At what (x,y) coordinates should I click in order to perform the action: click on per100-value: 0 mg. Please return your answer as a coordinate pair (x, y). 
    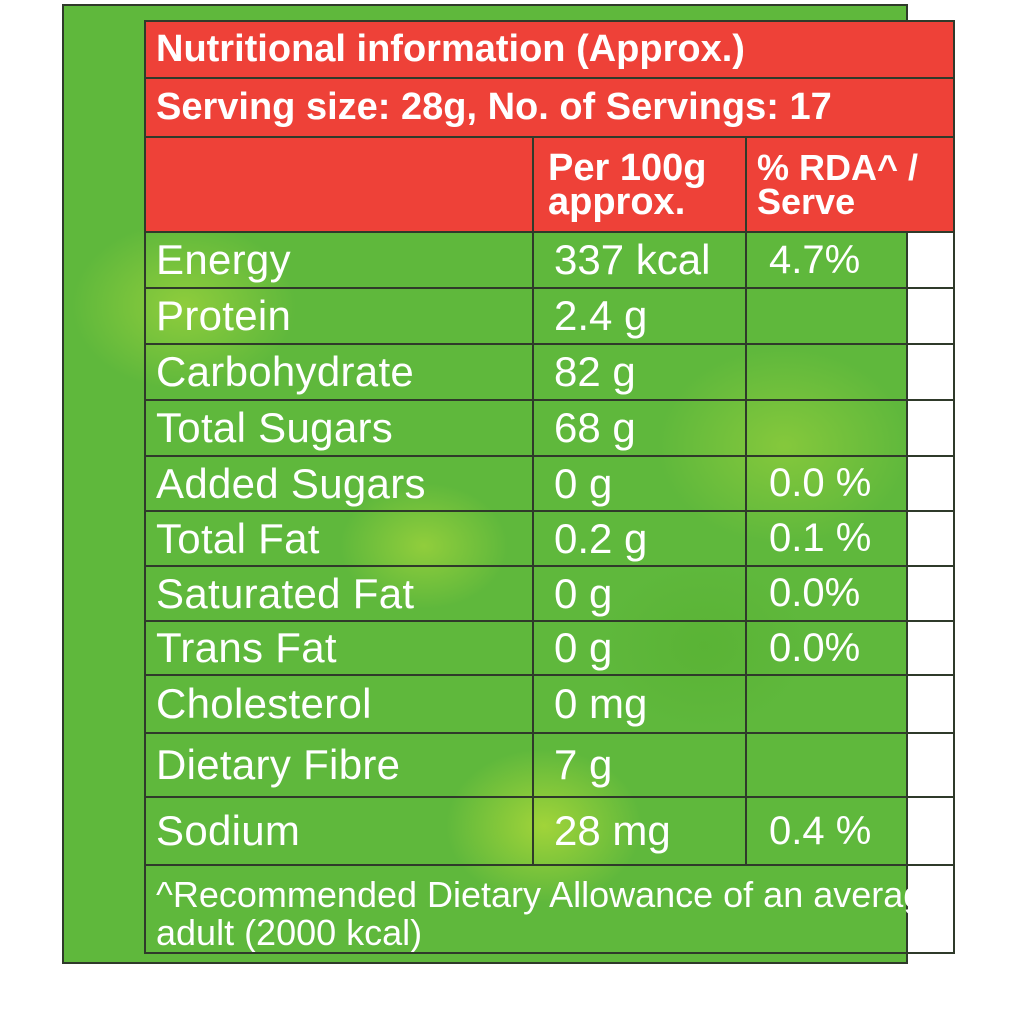
    Looking at the image, I should click on (640, 705).